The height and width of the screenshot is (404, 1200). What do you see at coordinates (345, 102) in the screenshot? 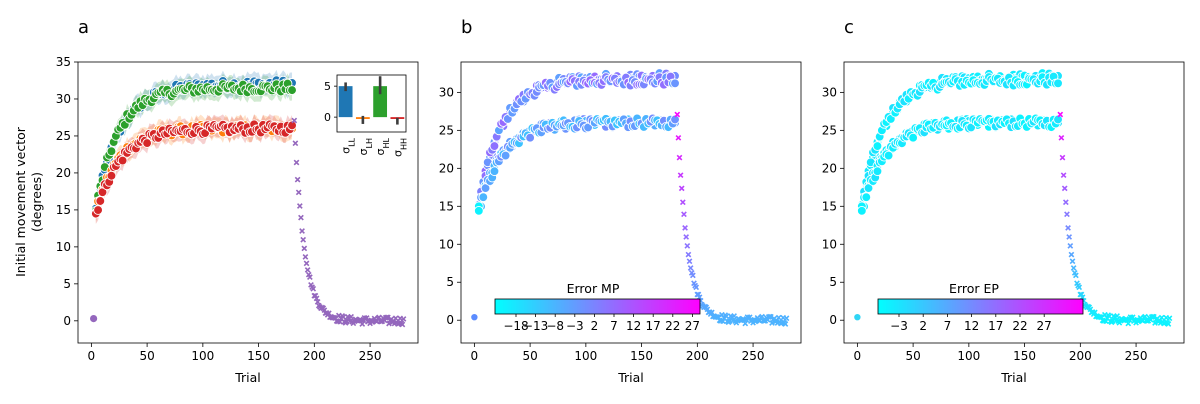
I see `inset-bar-σLL` at bounding box center [345, 102].